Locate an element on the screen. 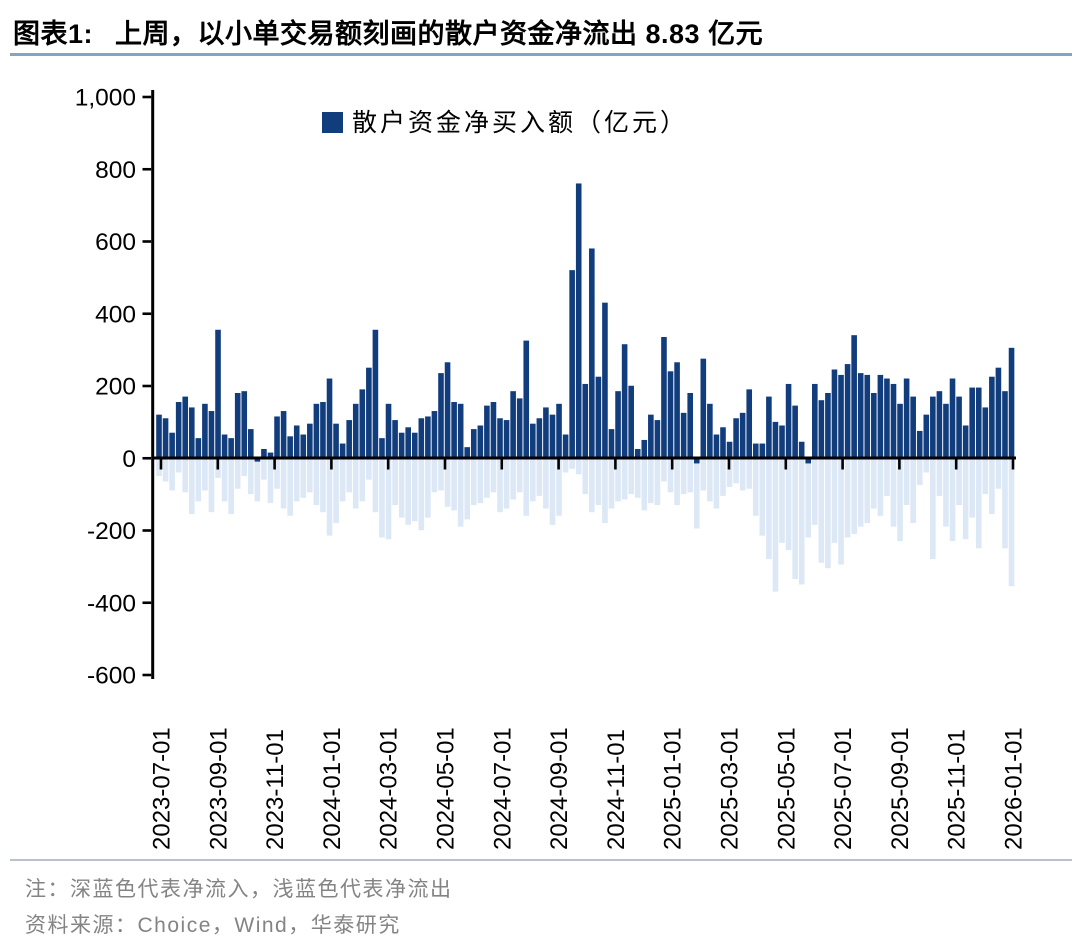 This screenshot has width=1080, height=952. chart-note: 注：深蓝色代表净流入，浅蓝色代表净流出 is located at coordinates (239, 889).